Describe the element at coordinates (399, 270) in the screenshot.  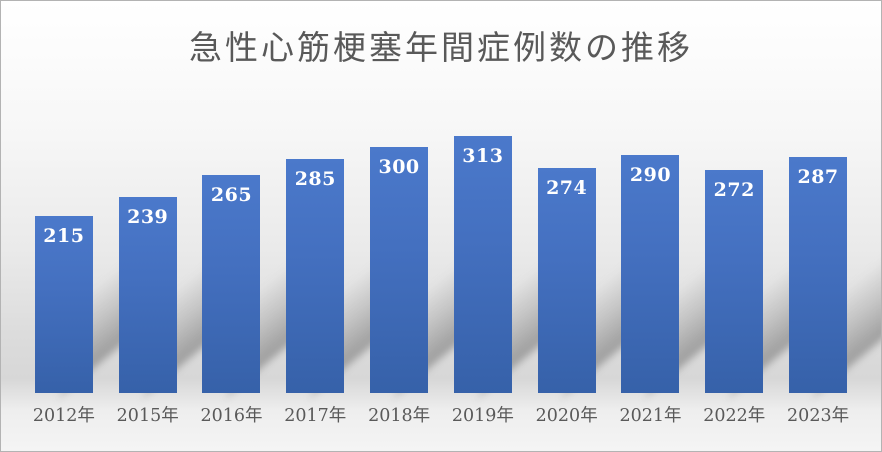
I see `bar: 300` at that location.